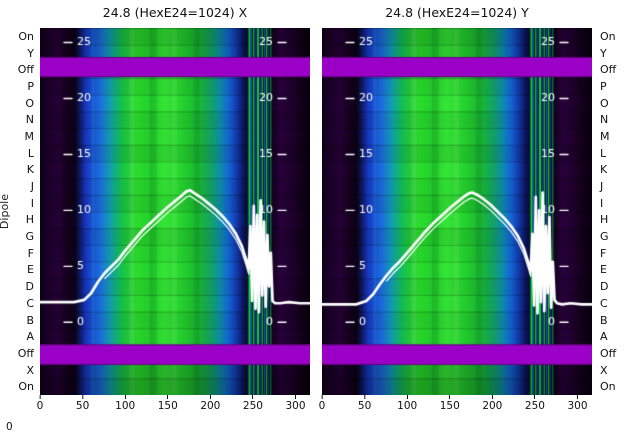 This screenshot has width=640, height=440. Describe the element at coordinates (22, 211) in the screenshot. I see `row-labels-left: On Y Off P O N M L K J I H G F E D C B A Off X On` at that location.